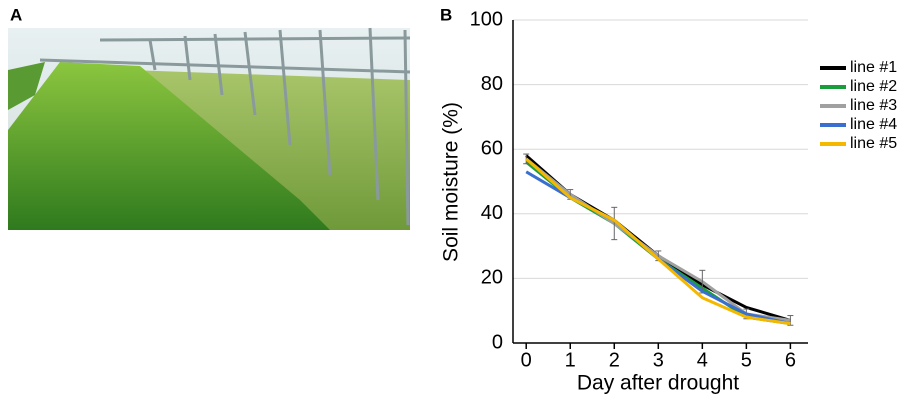 The image size is (912, 405). Describe the element at coordinates (497, 342) in the screenshot. I see `y-tick-label: 0` at that location.